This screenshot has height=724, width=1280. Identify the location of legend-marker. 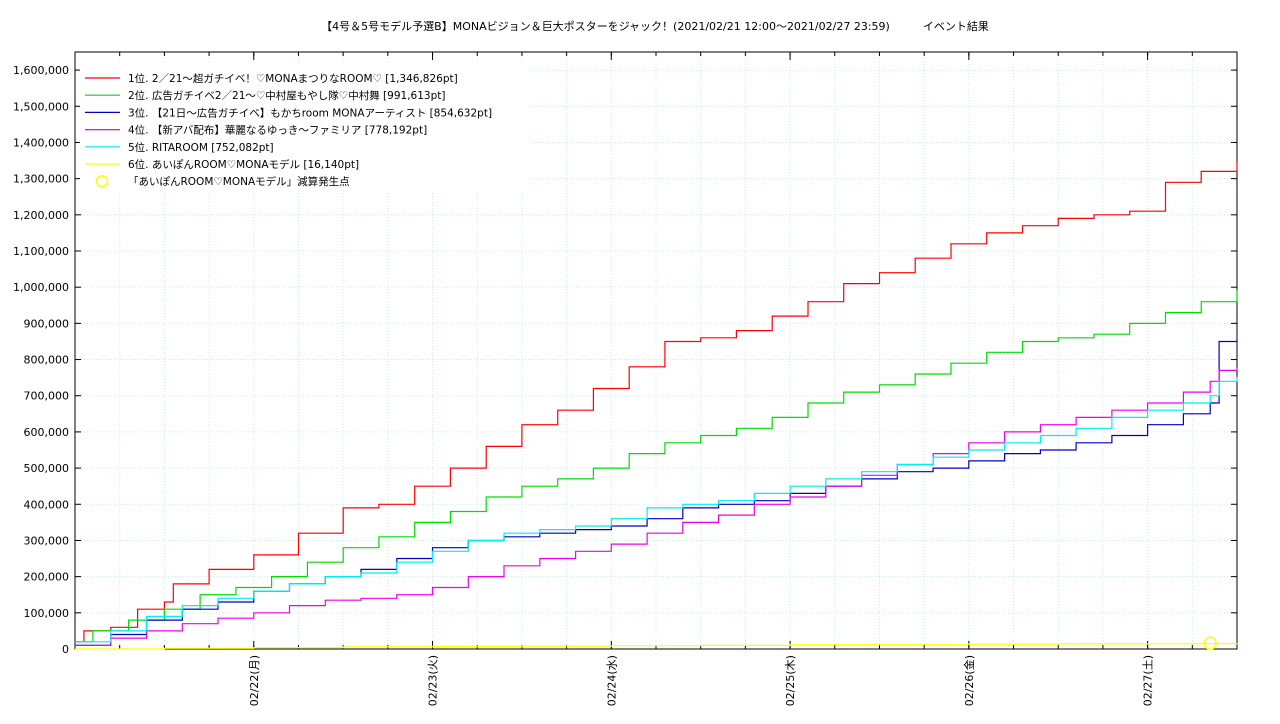
(102, 181).